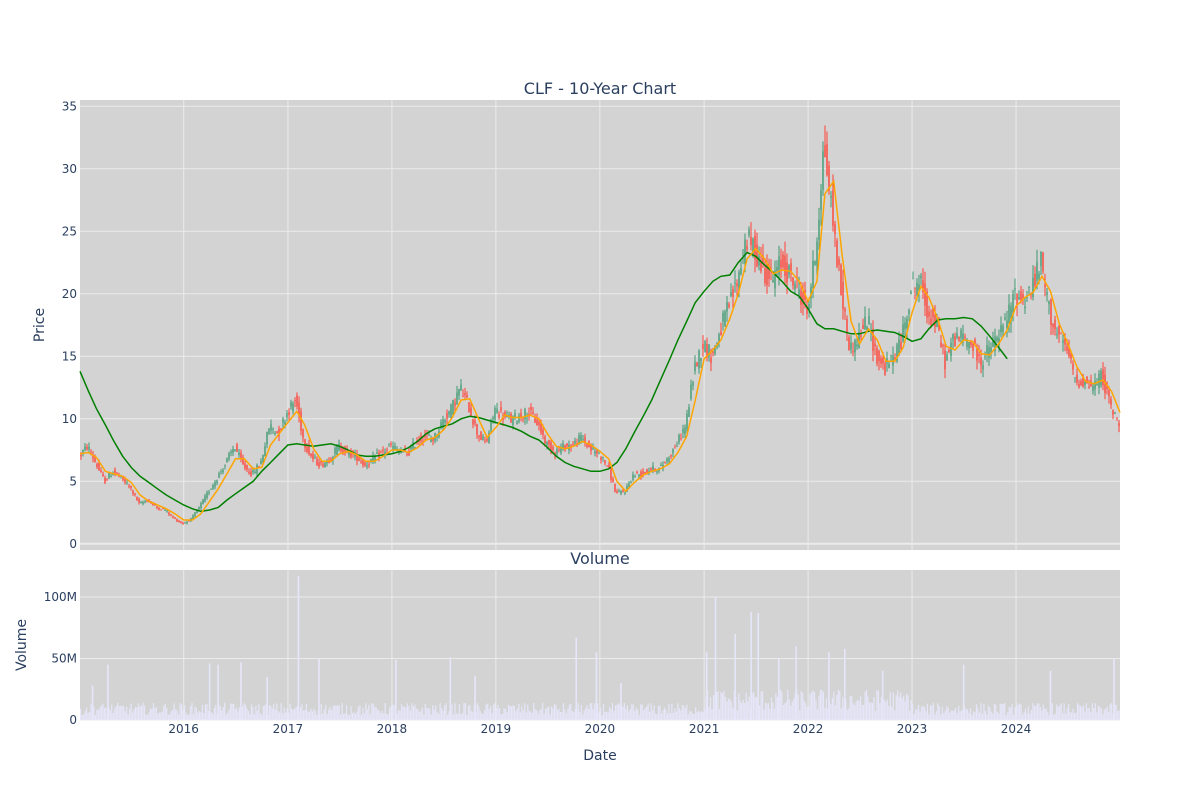  I want to click on price-y-axis-title: Price, so click(40, 325).